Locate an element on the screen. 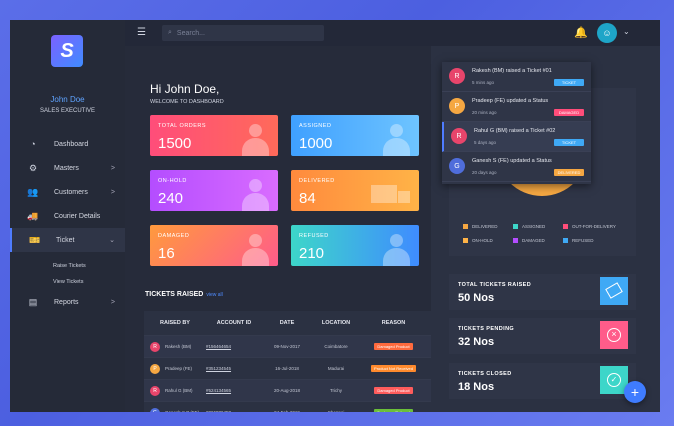 The width and height of the screenshot is (674, 426). sidebar-item-reports: ▤ Reports > is located at coordinates (67, 302).